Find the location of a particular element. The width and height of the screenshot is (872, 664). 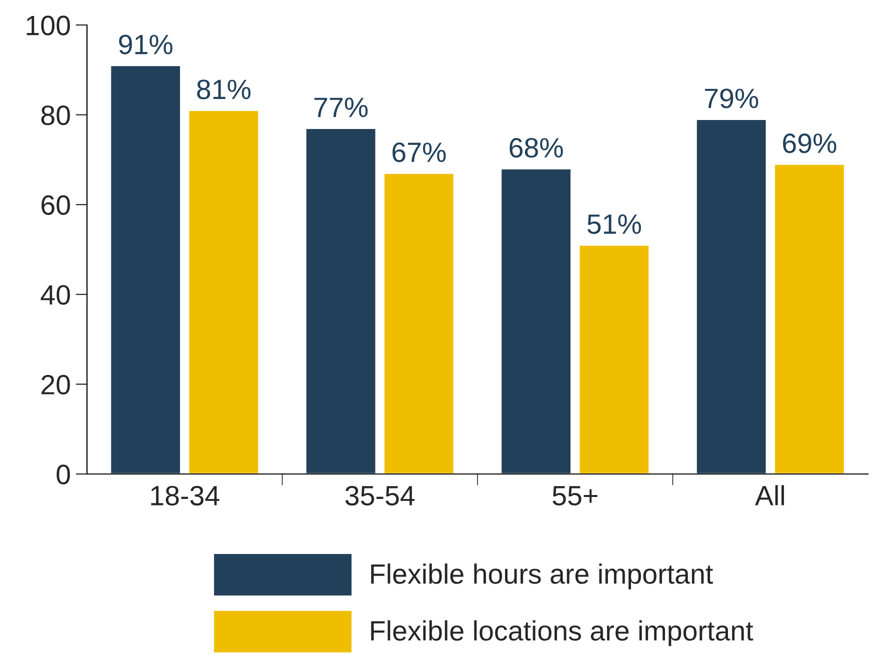

x-tick-label: 35-54 is located at coordinates (380, 496).